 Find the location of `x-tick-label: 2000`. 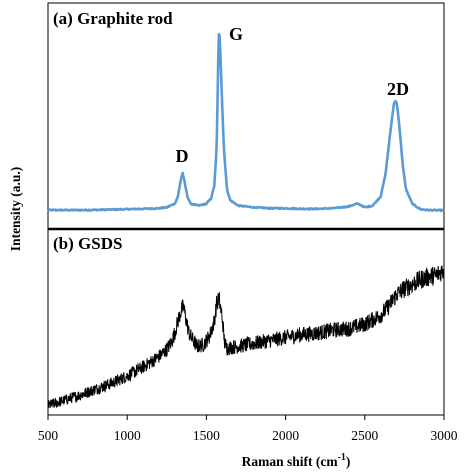

x-tick-label: 2000 is located at coordinates (285, 435).